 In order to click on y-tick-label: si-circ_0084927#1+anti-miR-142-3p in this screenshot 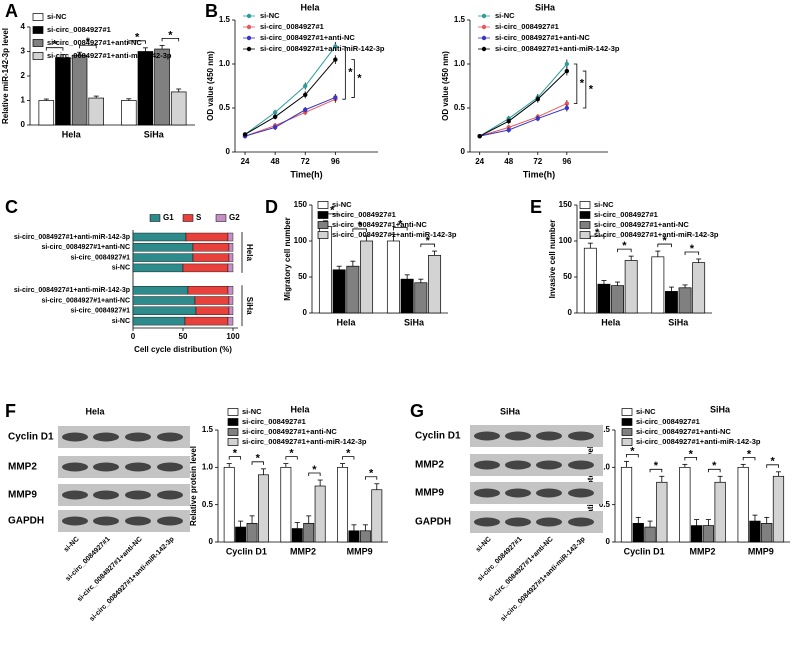, I will do `click(72, 290)`.